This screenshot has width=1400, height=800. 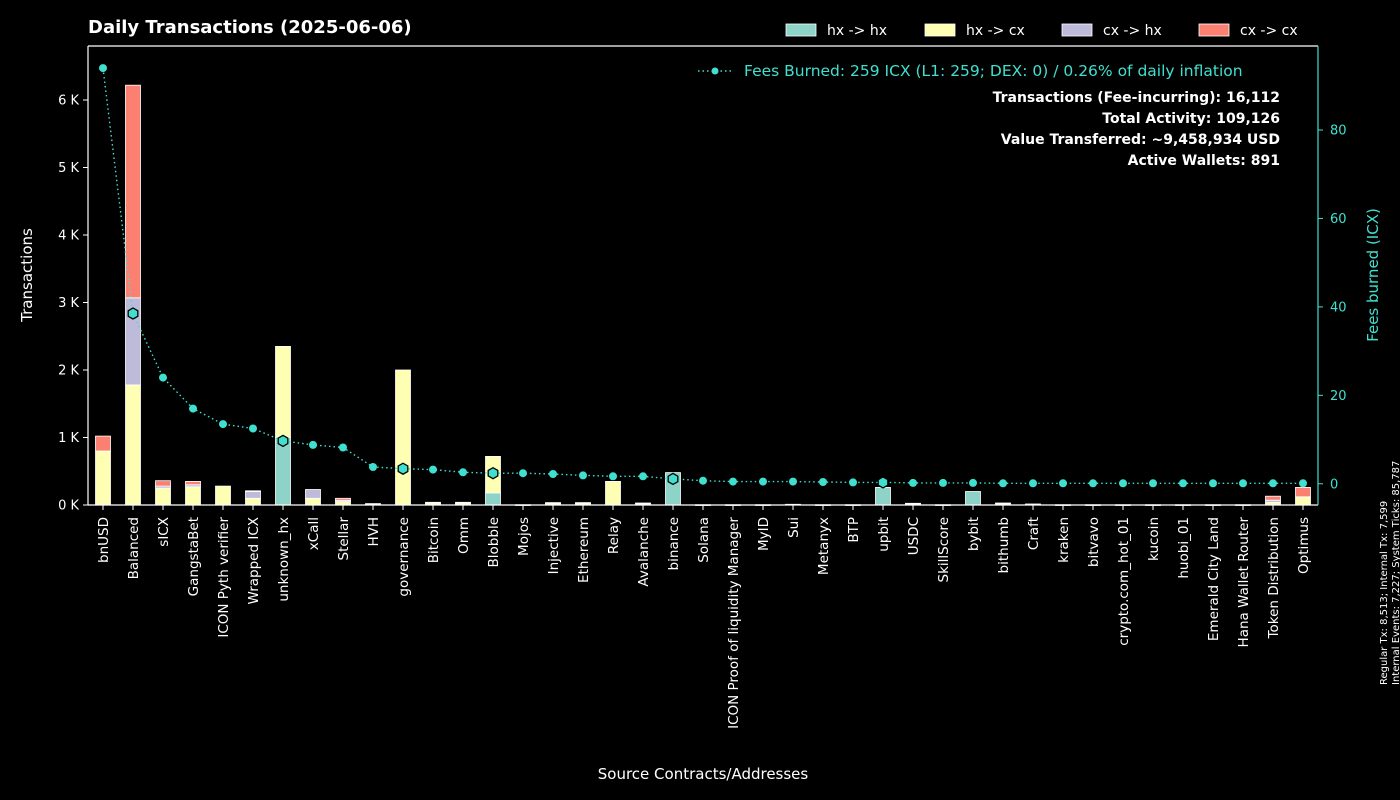 What do you see at coordinates (494, 542) in the screenshot?
I see `x-tick-label-13: Blobble` at bounding box center [494, 542].